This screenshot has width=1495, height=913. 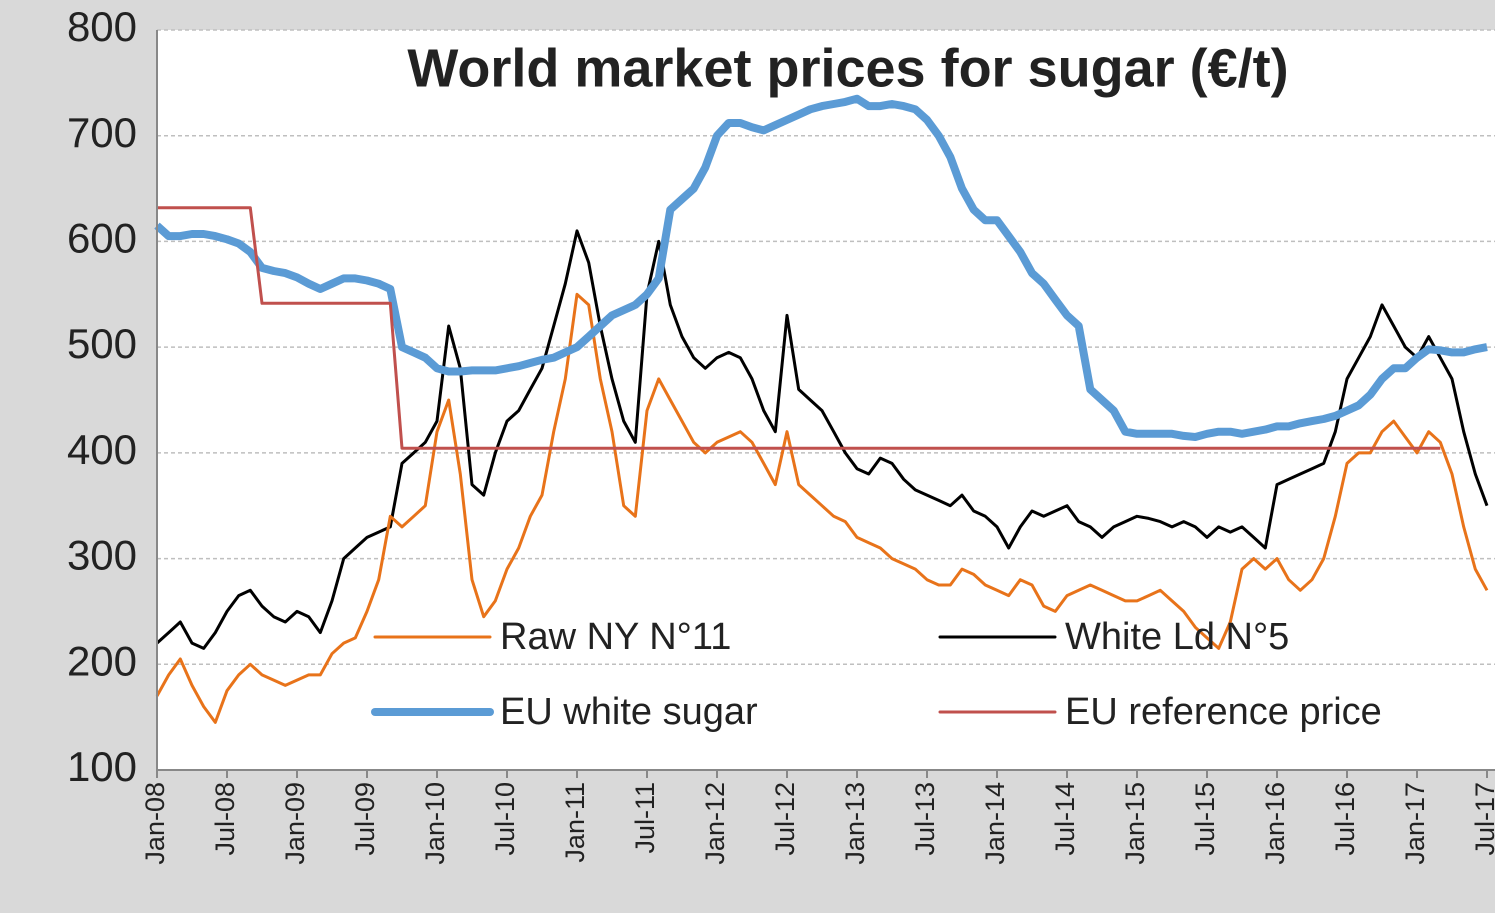 I want to click on legend-label: EU reference price, so click(x=1223, y=712).